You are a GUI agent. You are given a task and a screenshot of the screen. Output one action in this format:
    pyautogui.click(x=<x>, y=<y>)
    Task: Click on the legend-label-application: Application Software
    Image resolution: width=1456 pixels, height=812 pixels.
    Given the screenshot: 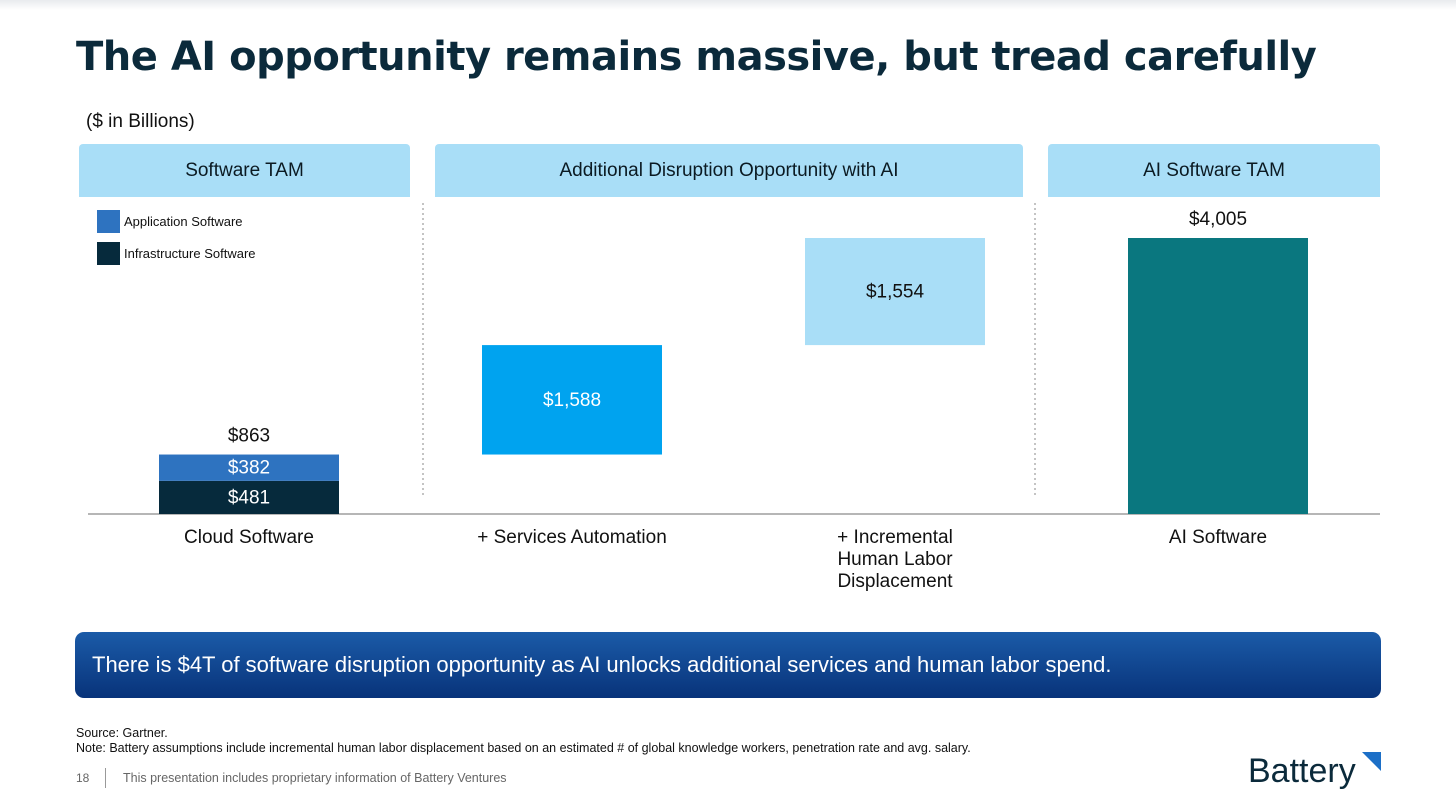 What is the action you would take?
    pyautogui.click(x=183, y=221)
    